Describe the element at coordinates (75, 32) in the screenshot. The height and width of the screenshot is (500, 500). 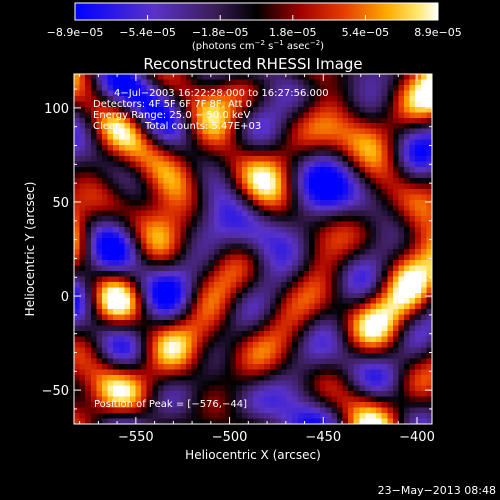
I see `colorbar-tick-label: −8.9e−05` at that location.